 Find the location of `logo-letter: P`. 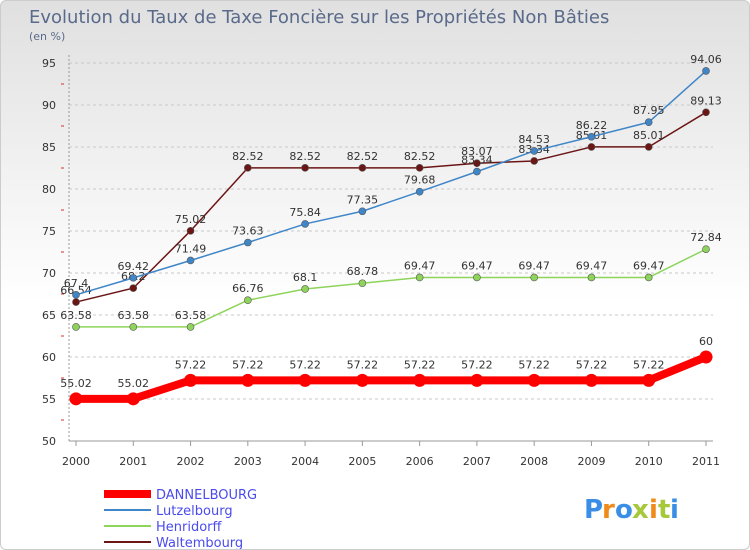

logo-letter: P is located at coordinates (593, 510).